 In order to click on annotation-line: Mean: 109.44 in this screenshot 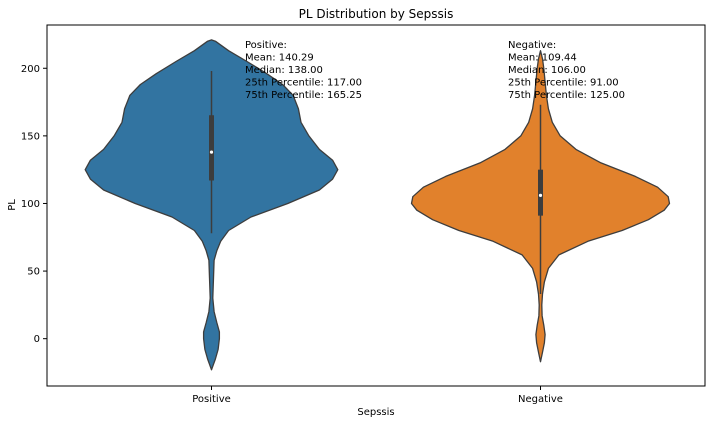, I will do `click(542, 58)`.